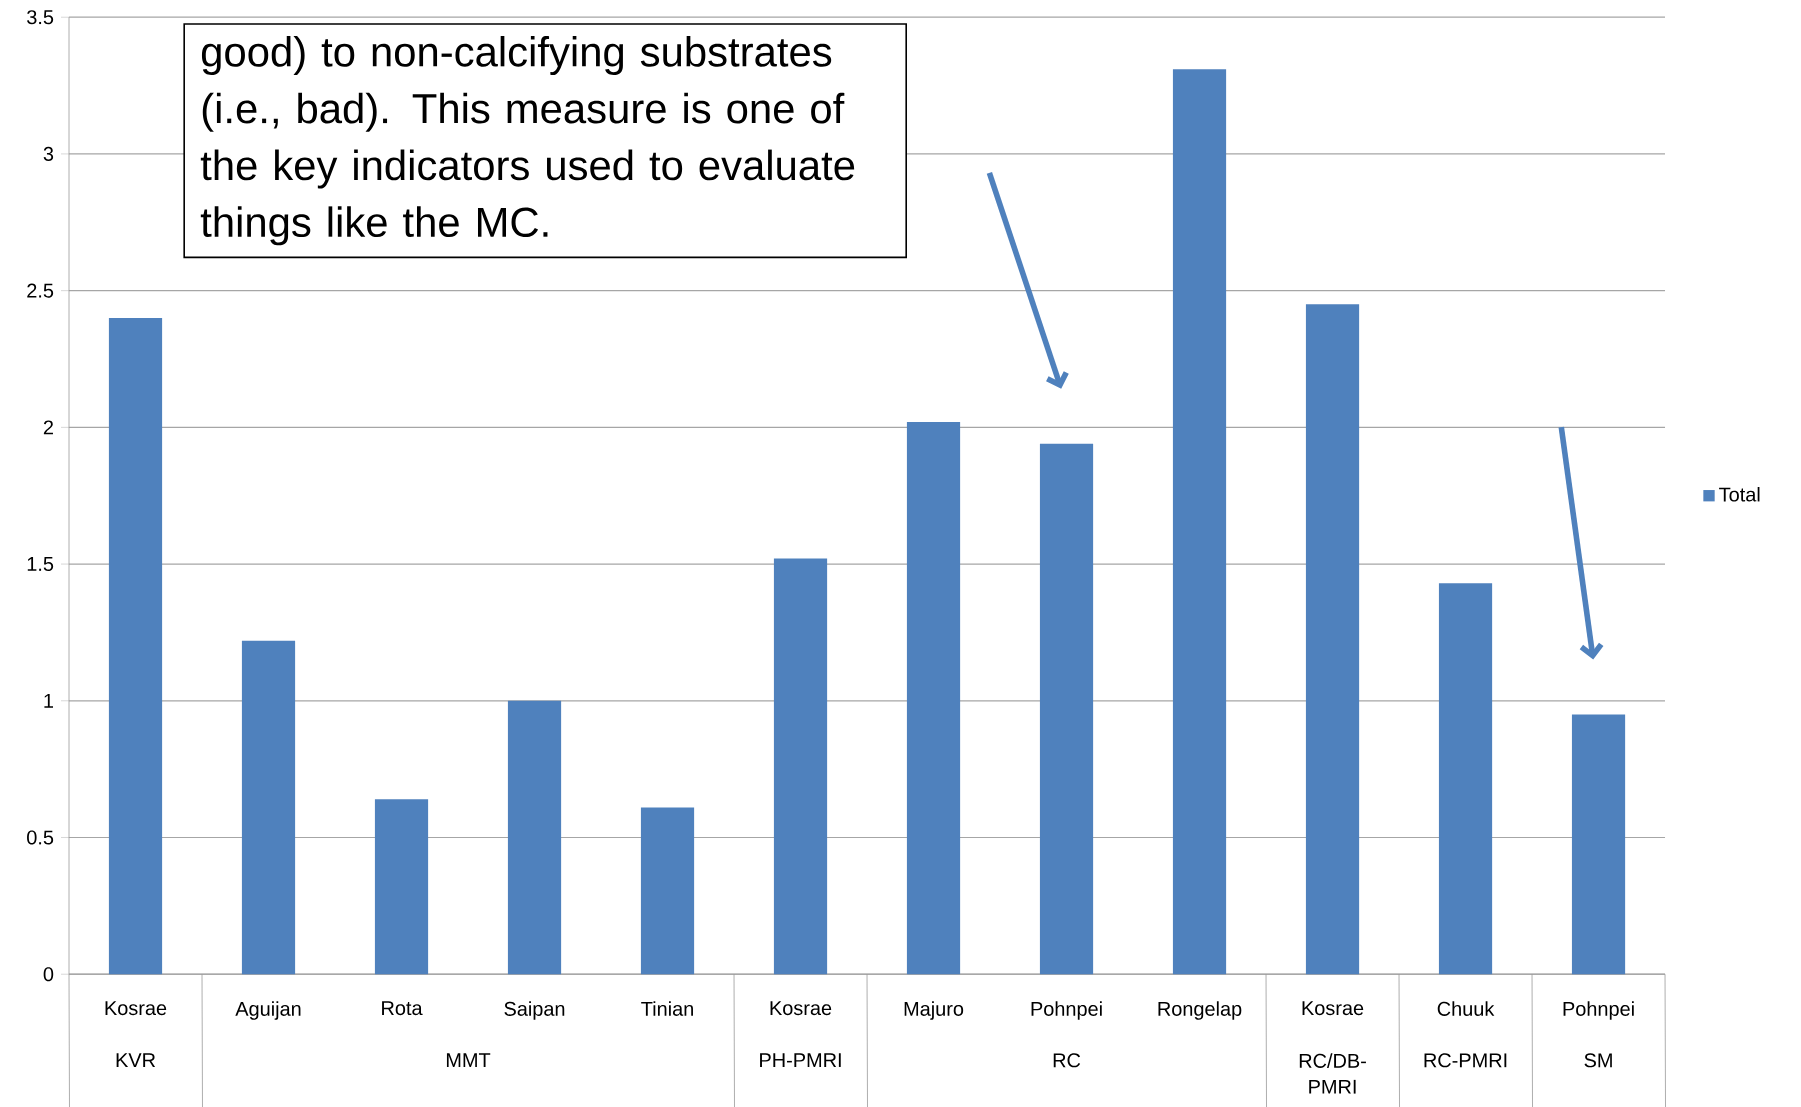 The height and width of the screenshot is (1107, 1801). I want to click on y-tick-label: 3.5, so click(40, 17).